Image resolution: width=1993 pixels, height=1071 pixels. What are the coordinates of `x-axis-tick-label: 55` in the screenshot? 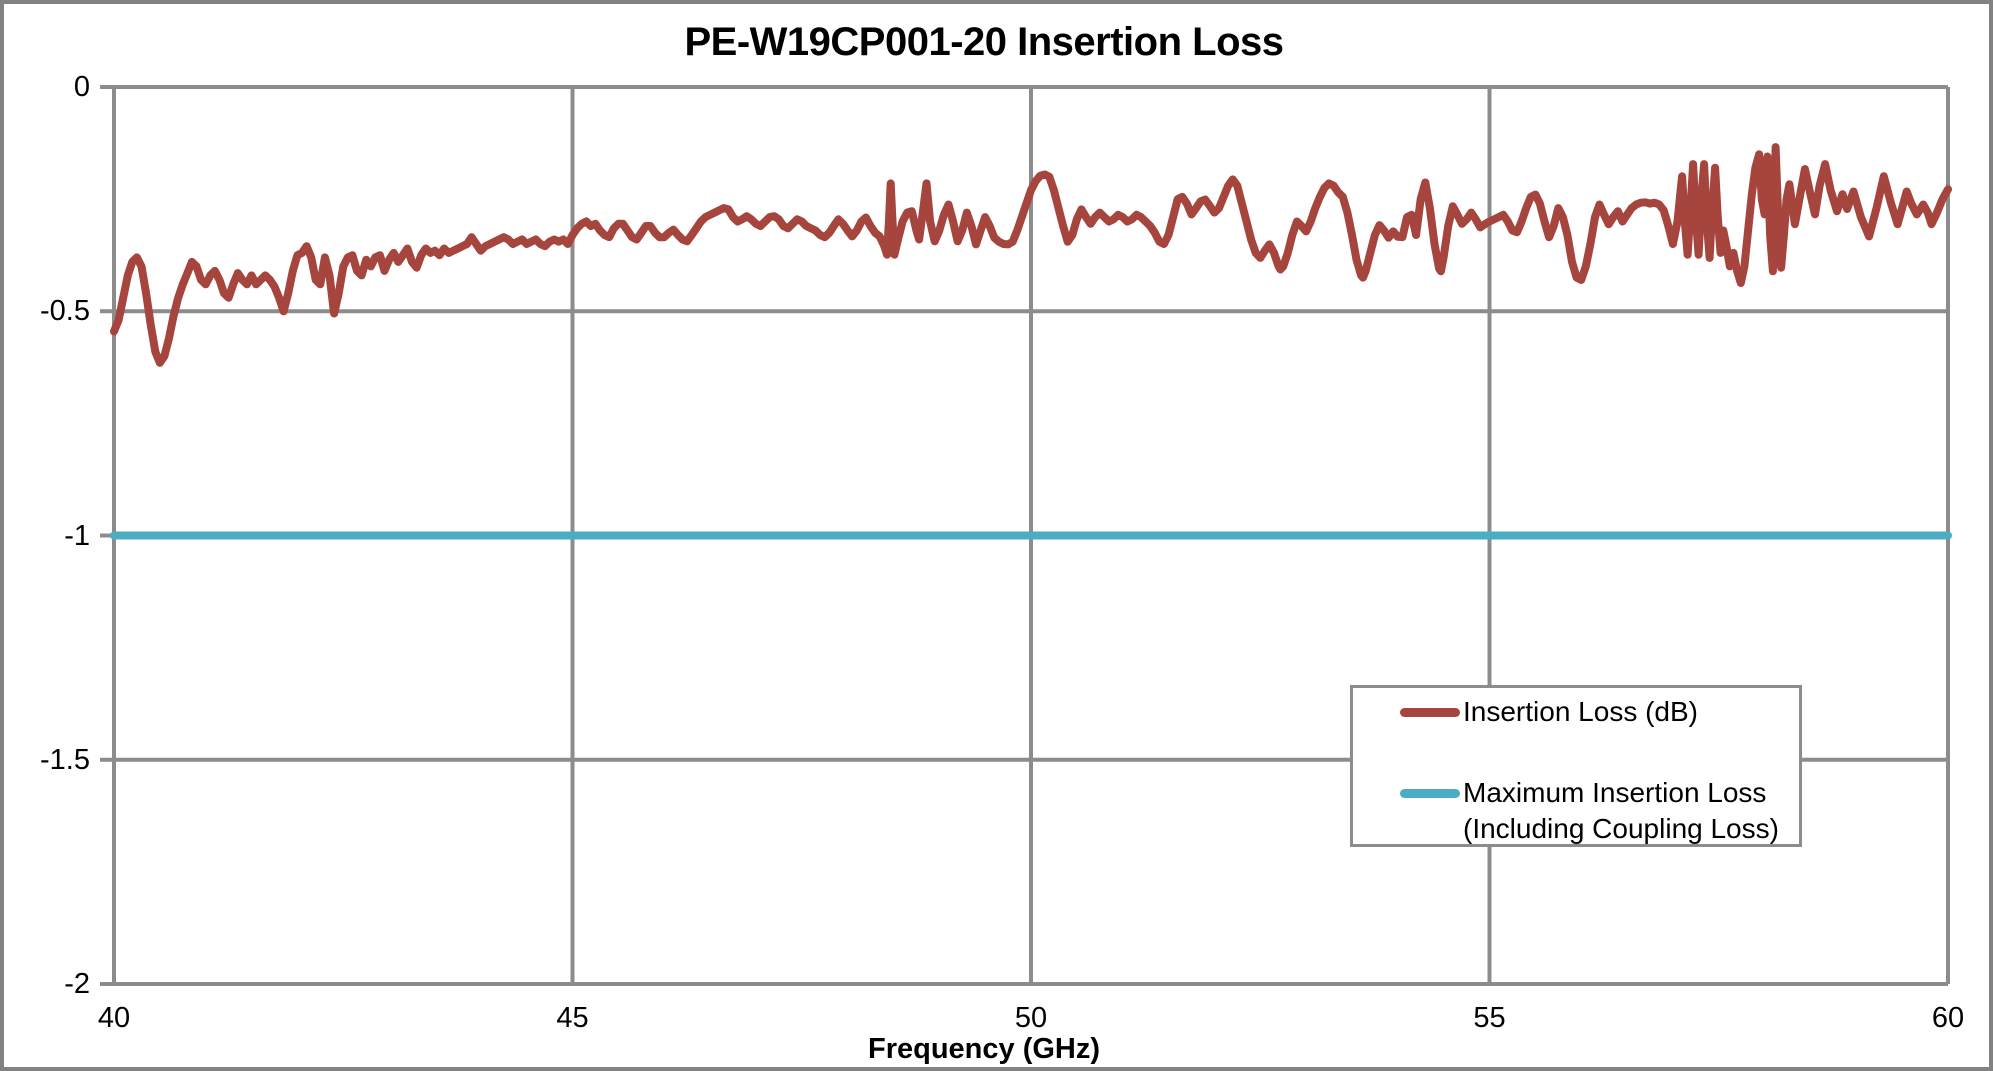 It's located at (1489, 1018).